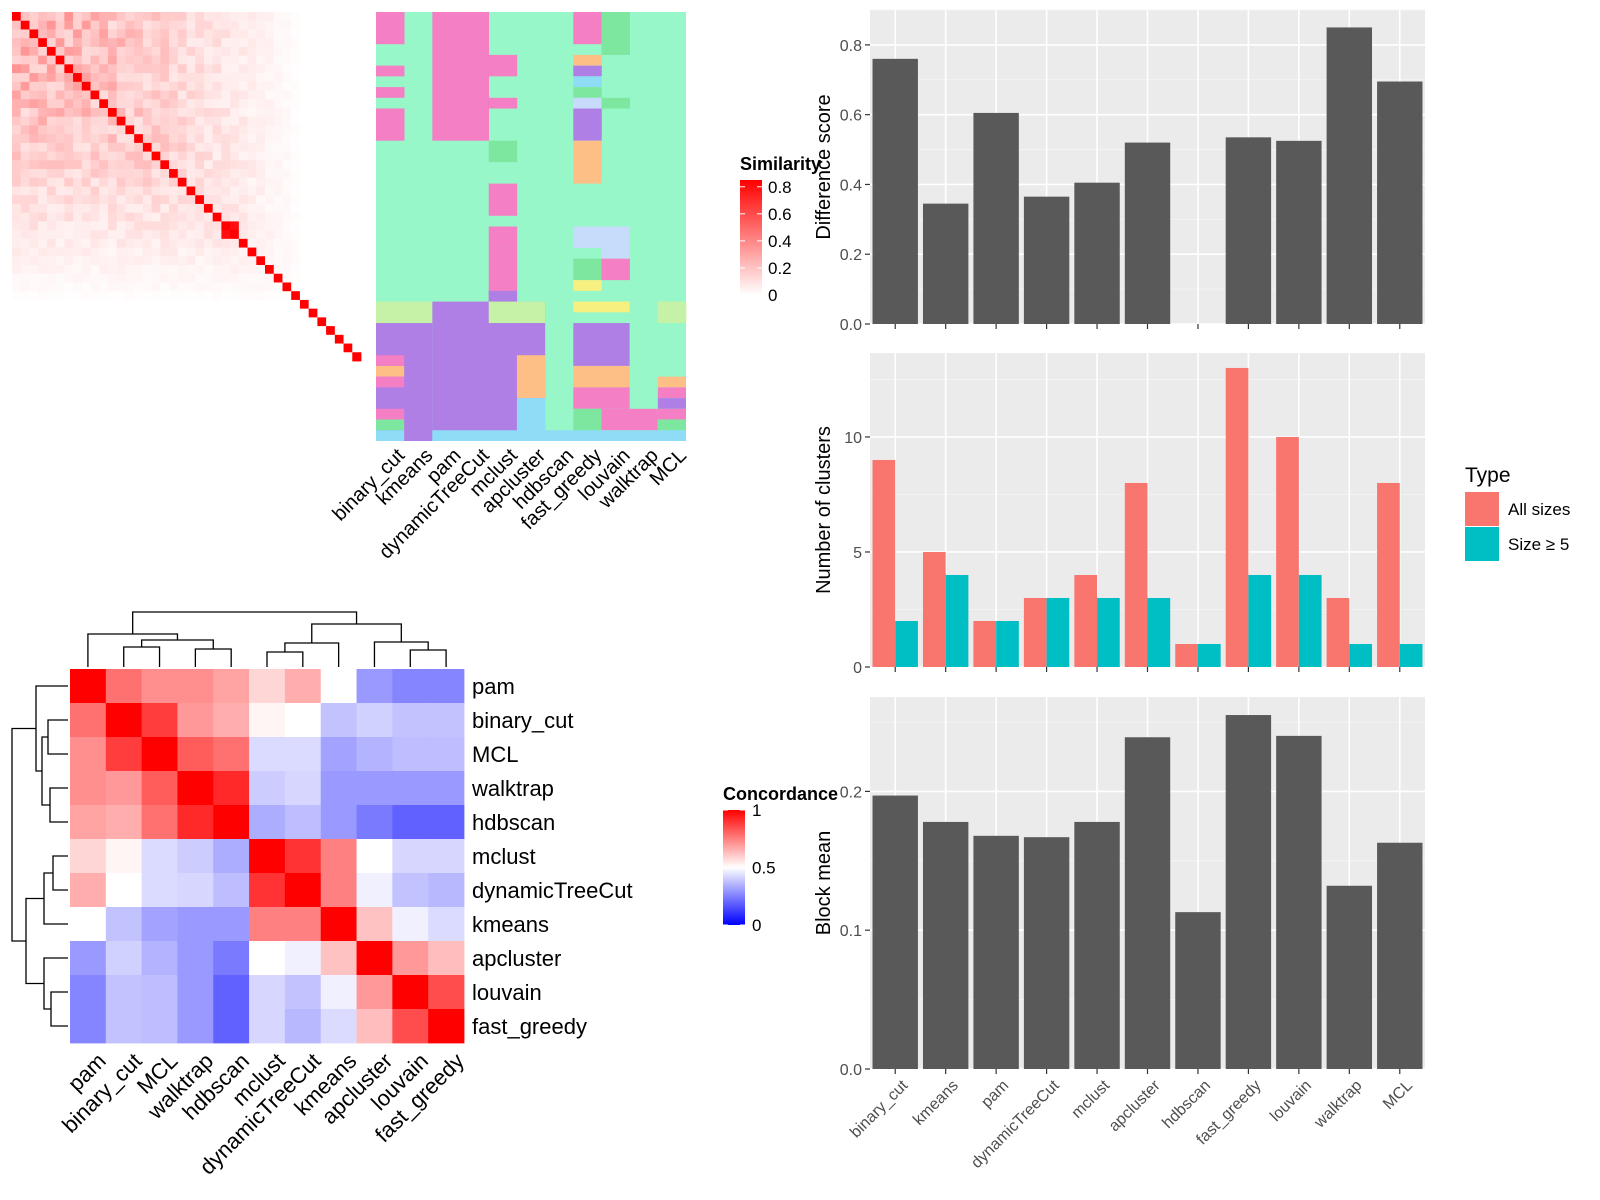  Describe the element at coordinates (957, 620) in the screenshot. I see `bar-size-5-kmeans` at that location.